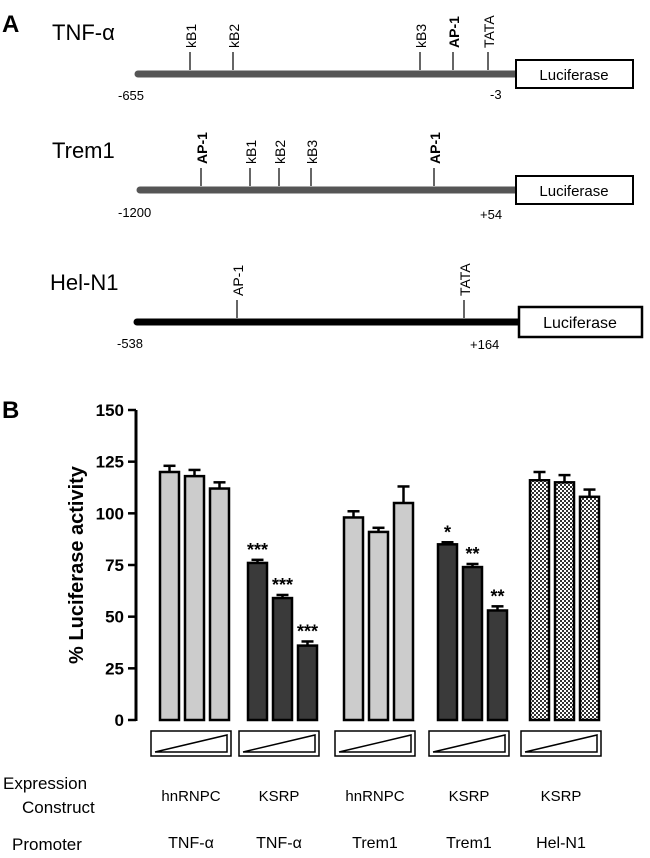 The height and width of the screenshot is (858, 650). Describe the element at coordinates (77, 564) in the screenshot. I see `y-axis-label: % Luciferase activity` at that location.